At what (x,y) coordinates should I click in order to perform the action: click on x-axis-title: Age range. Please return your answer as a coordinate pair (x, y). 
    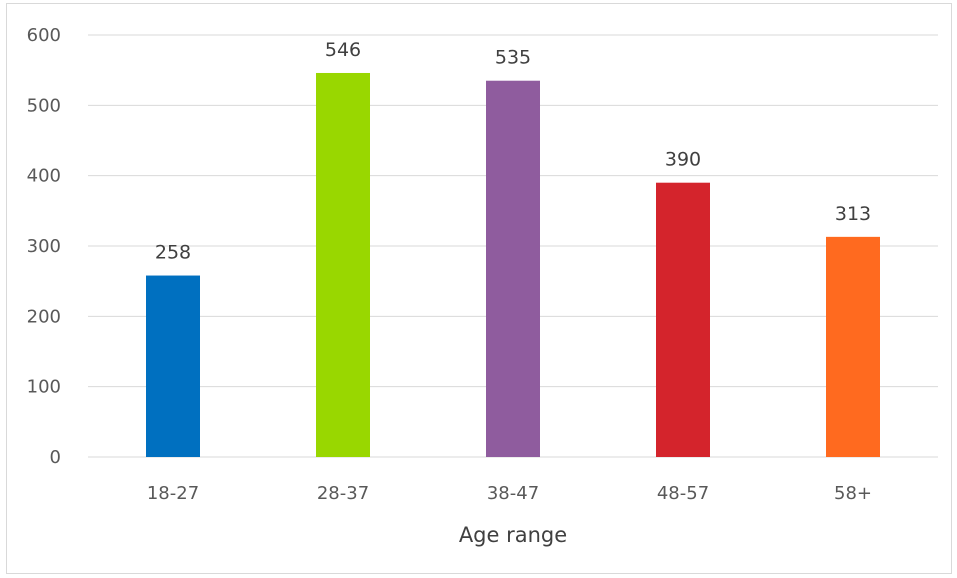
    Looking at the image, I should click on (513, 535).